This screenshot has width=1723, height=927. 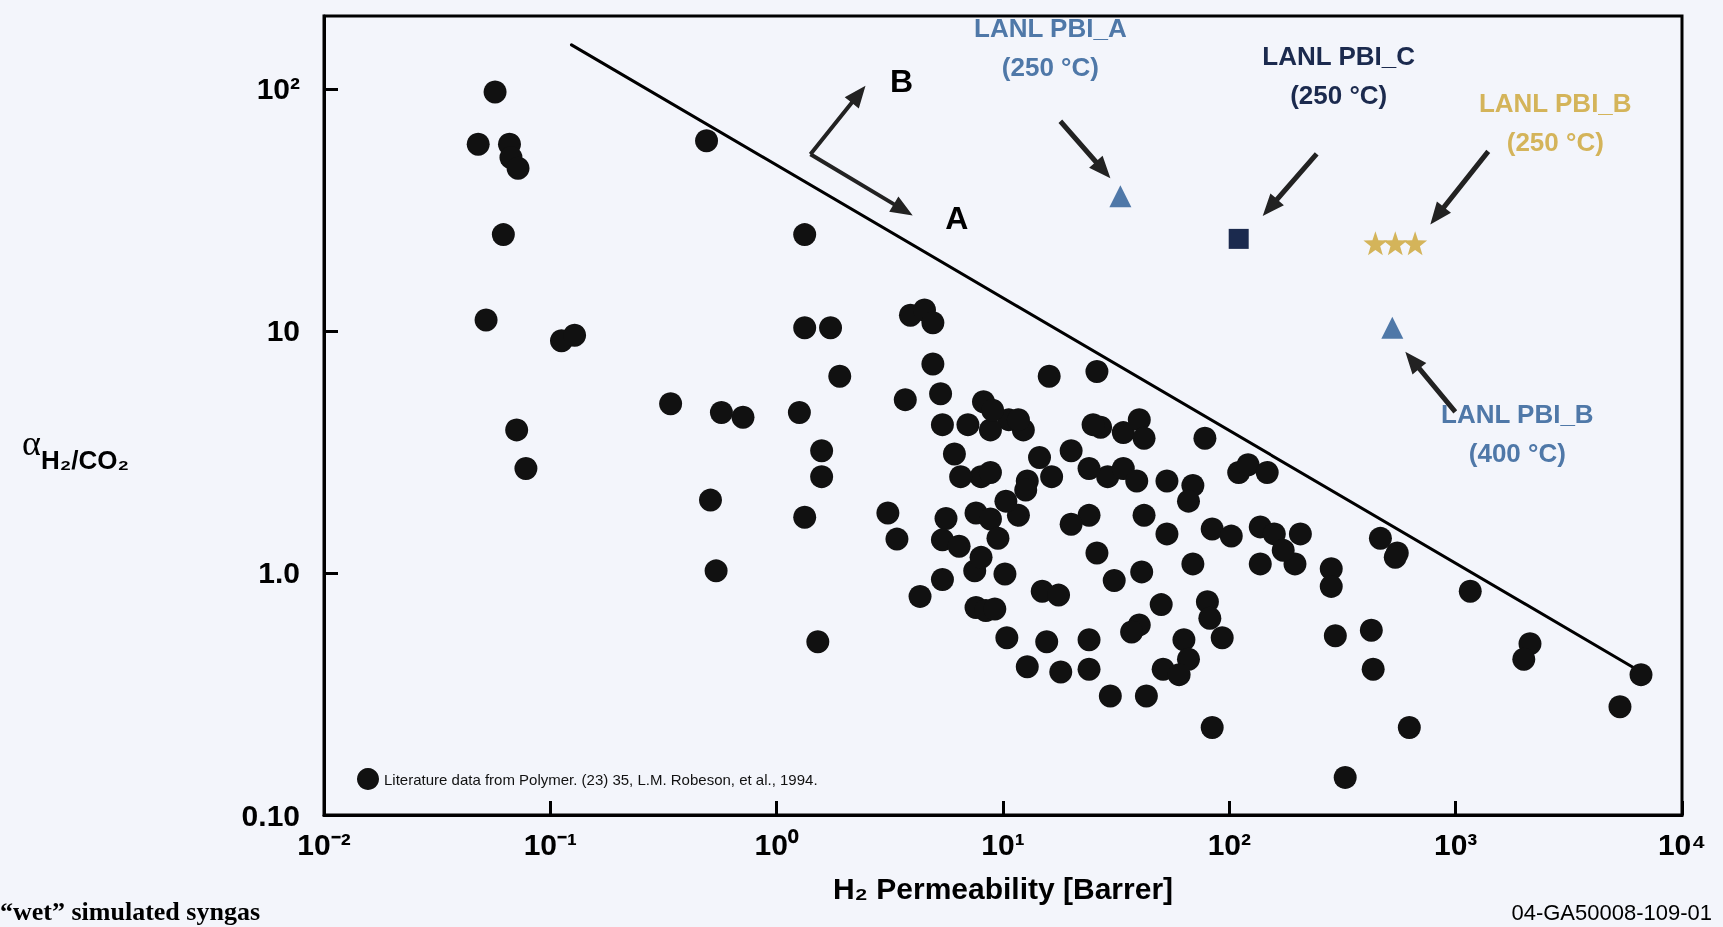 What do you see at coordinates (776, 844) in the screenshot?
I see `x-tick-label: 10⁰` at bounding box center [776, 844].